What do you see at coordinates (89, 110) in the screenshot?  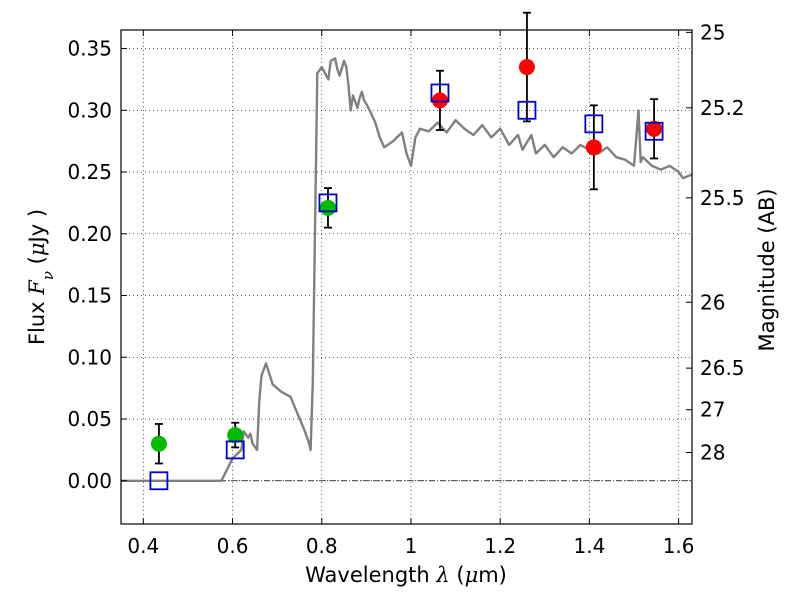 I see `y-tick-label: 0.30` at bounding box center [89, 110].